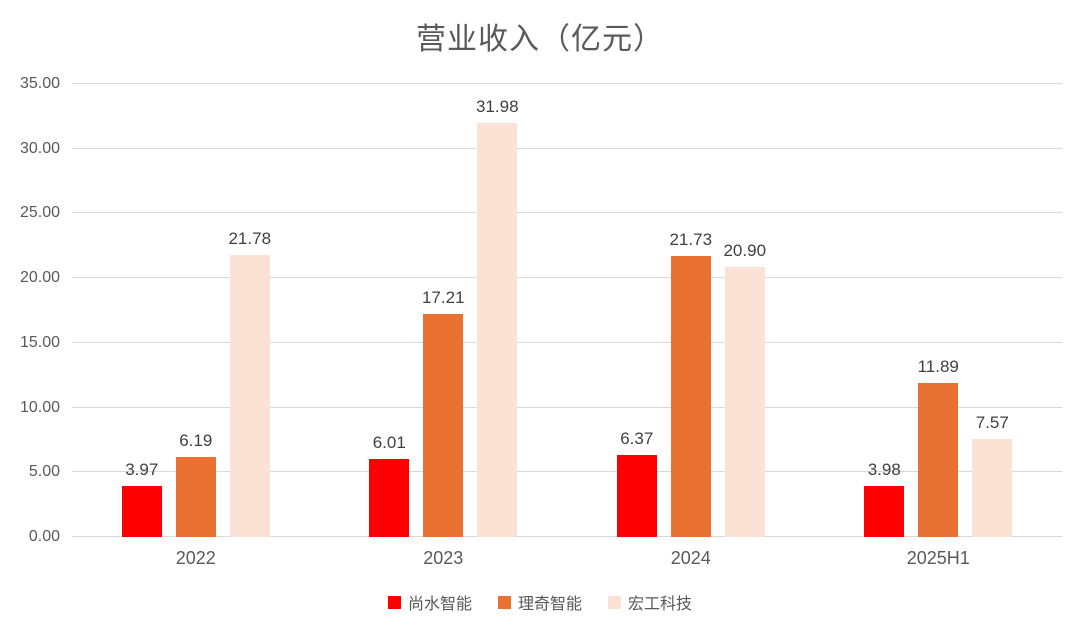 The height and width of the screenshot is (630, 1080). Describe the element at coordinates (691, 239) in the screenshot. I see `bar-value-label: 21.73` at that location.